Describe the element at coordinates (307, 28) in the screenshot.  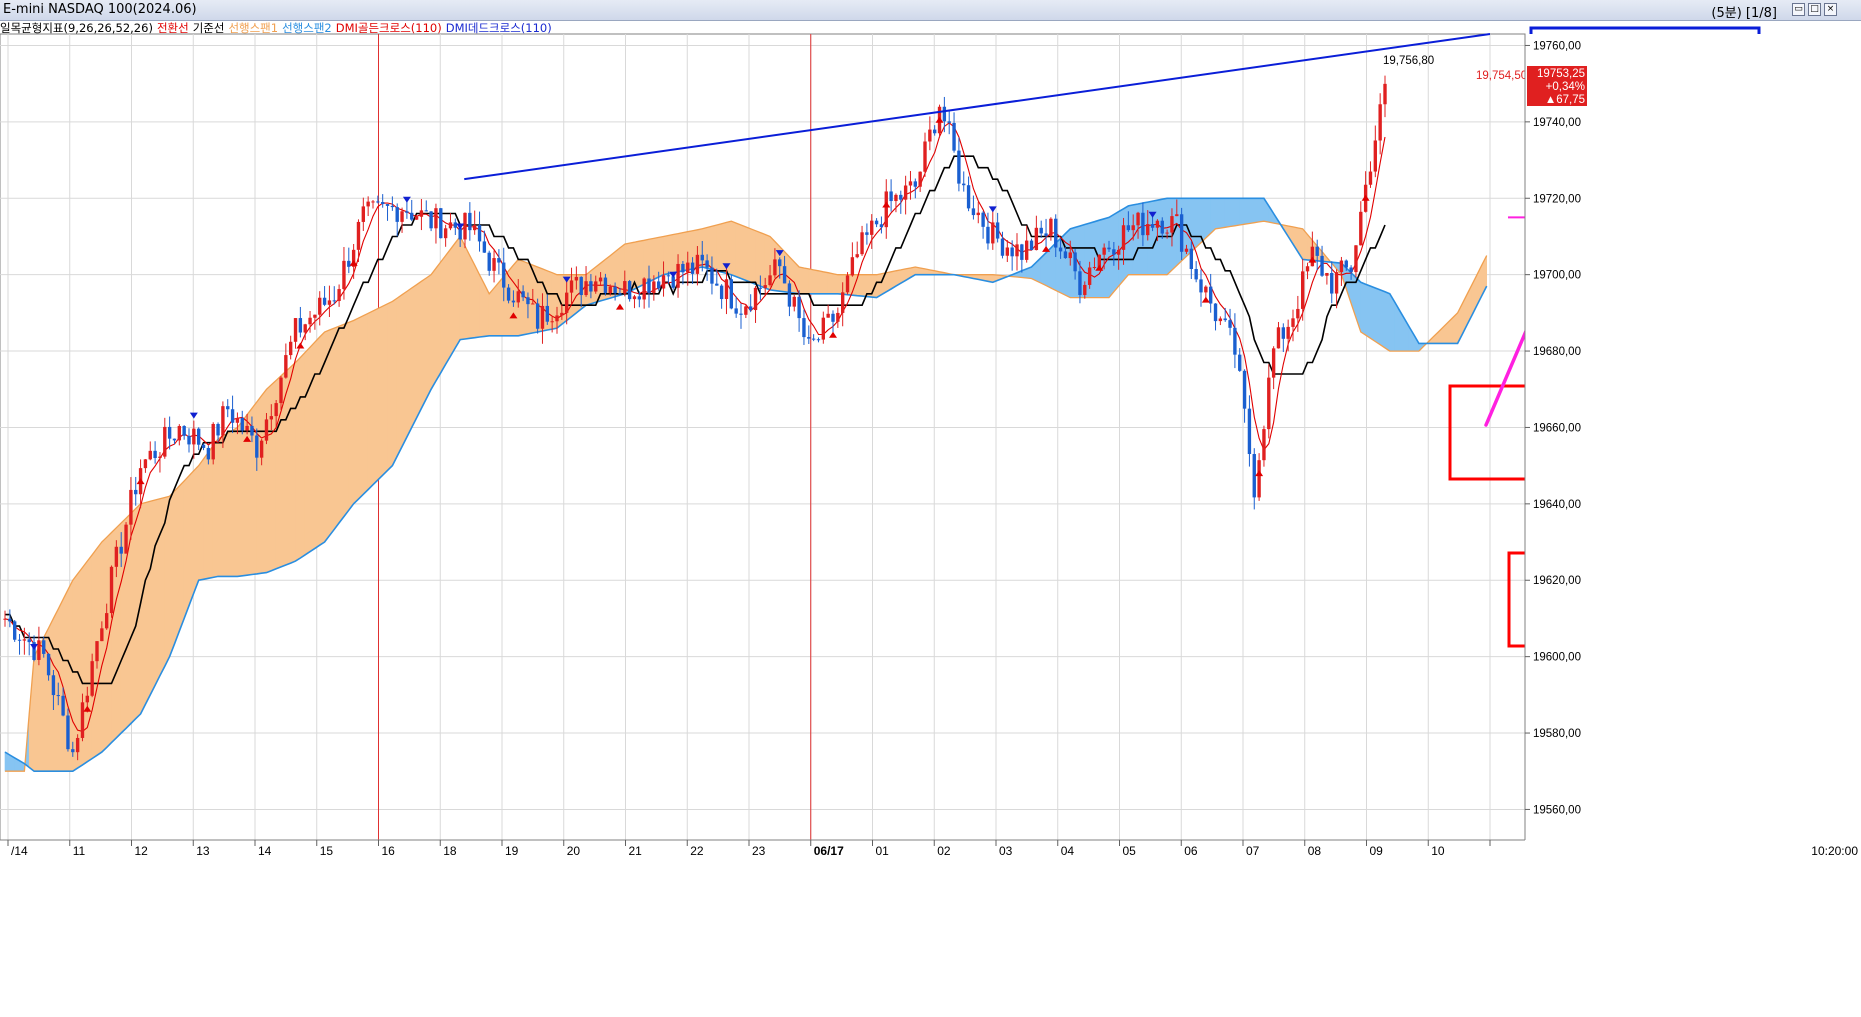
I see `legend-item: 선행스팬2` at that location.